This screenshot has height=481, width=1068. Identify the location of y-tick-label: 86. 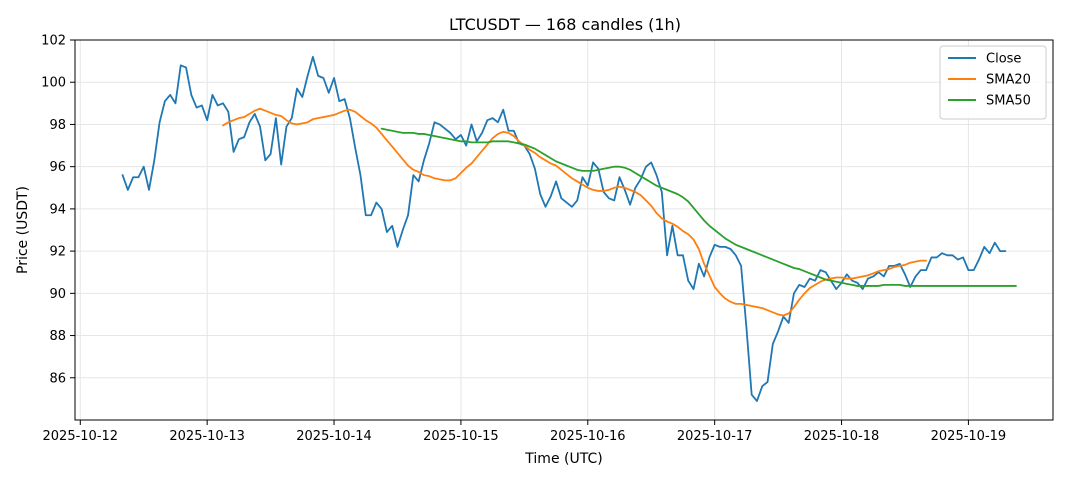
(57, 378).